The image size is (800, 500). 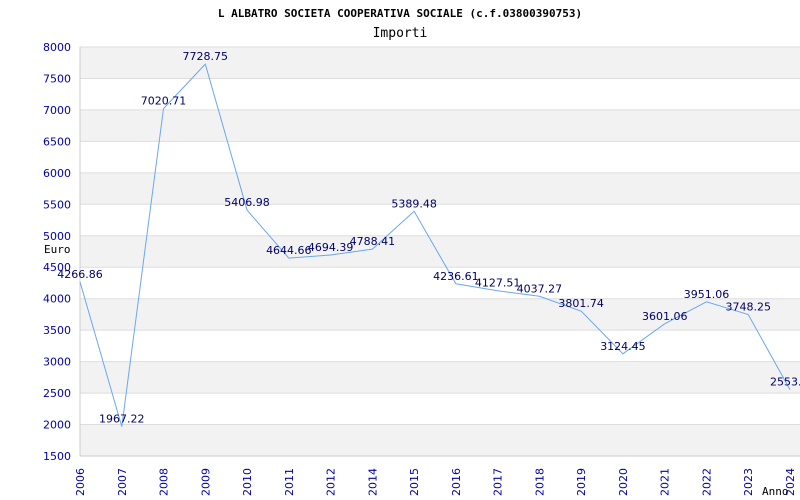 I want to click on data-label: 7020.71, so click(x=164, y=101).